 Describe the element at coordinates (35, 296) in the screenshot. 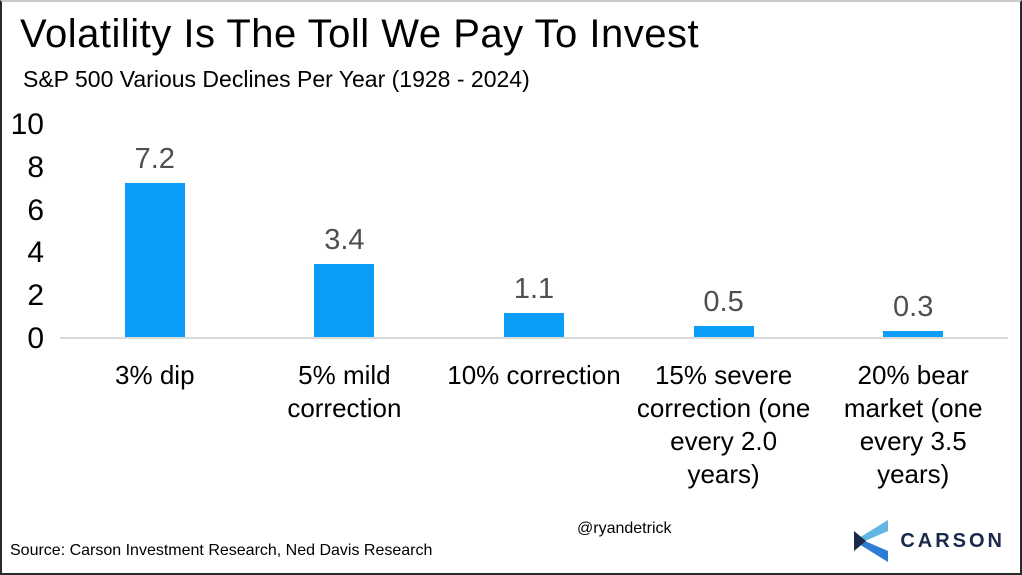

I see `y-tick-label: 2` at that location.